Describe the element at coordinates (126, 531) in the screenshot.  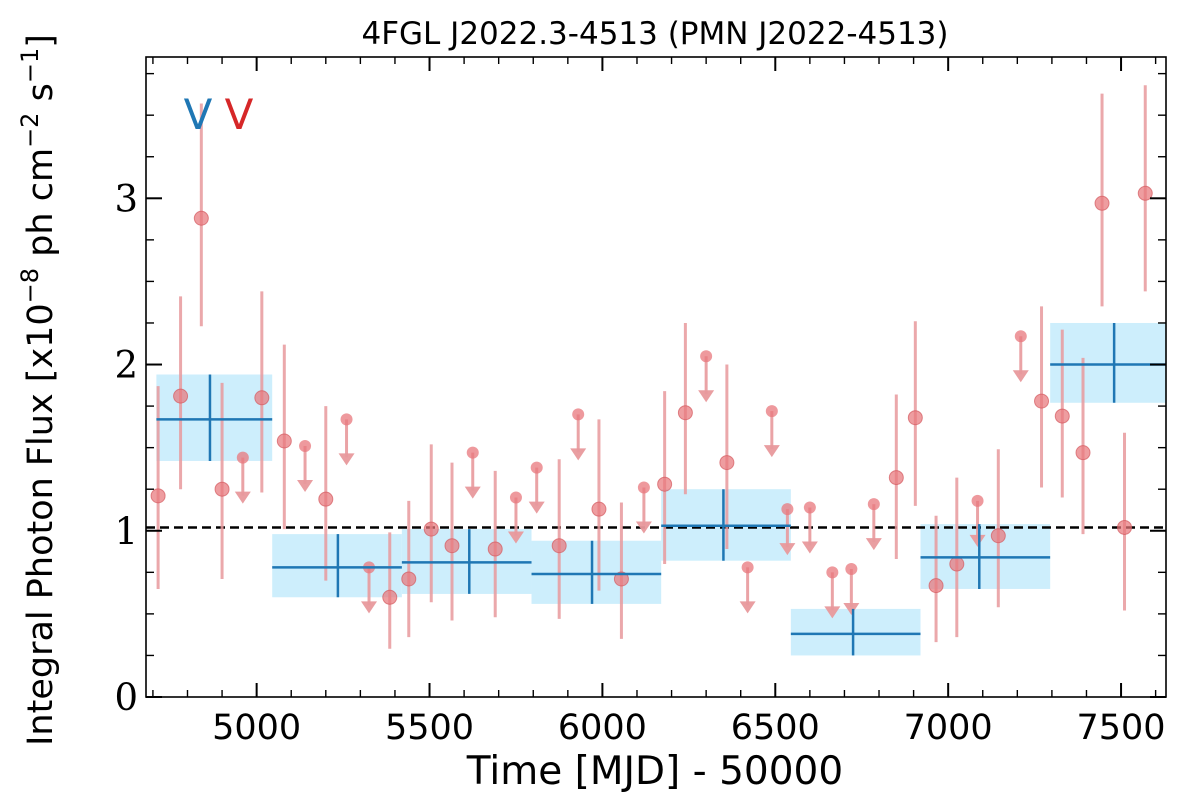
I see `y-tick-label: 1` at that location.